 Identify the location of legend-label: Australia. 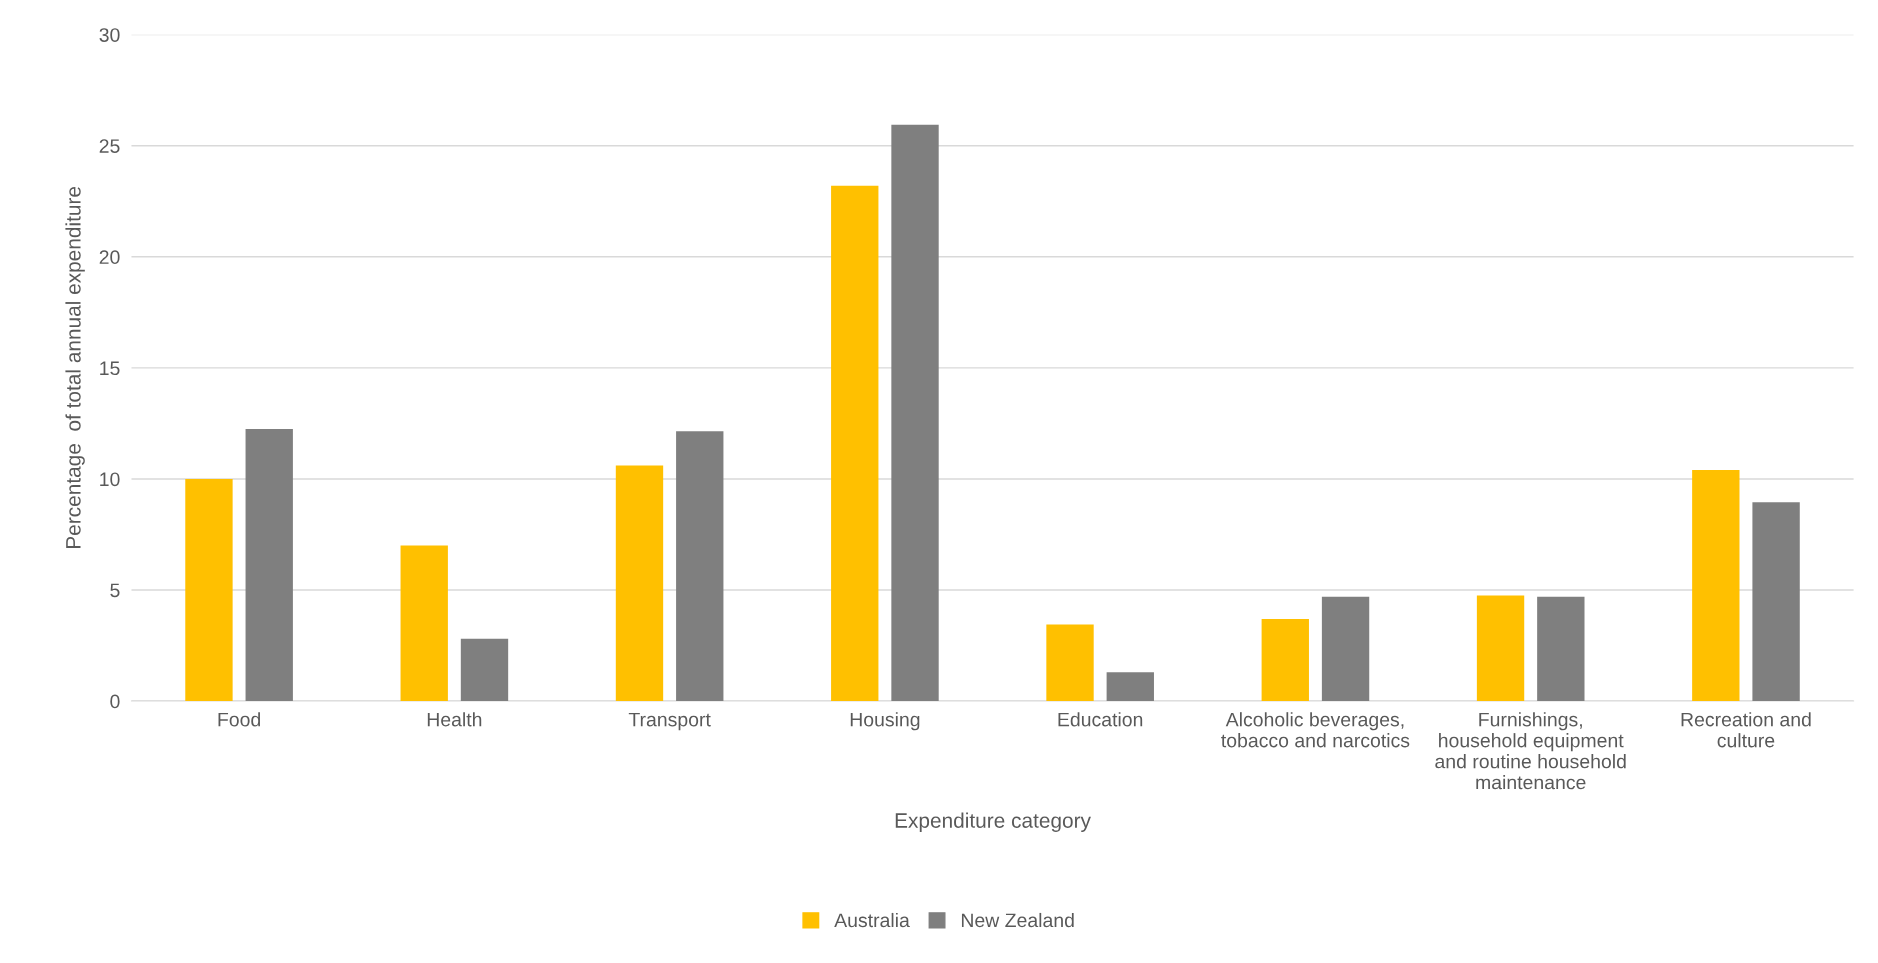
(872, 920).